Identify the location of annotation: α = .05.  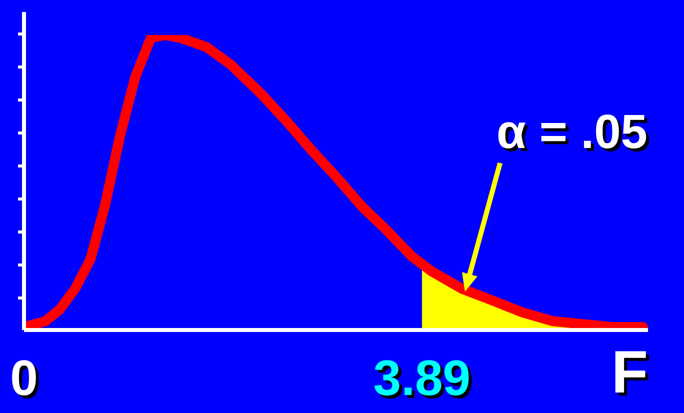
(575, 135).